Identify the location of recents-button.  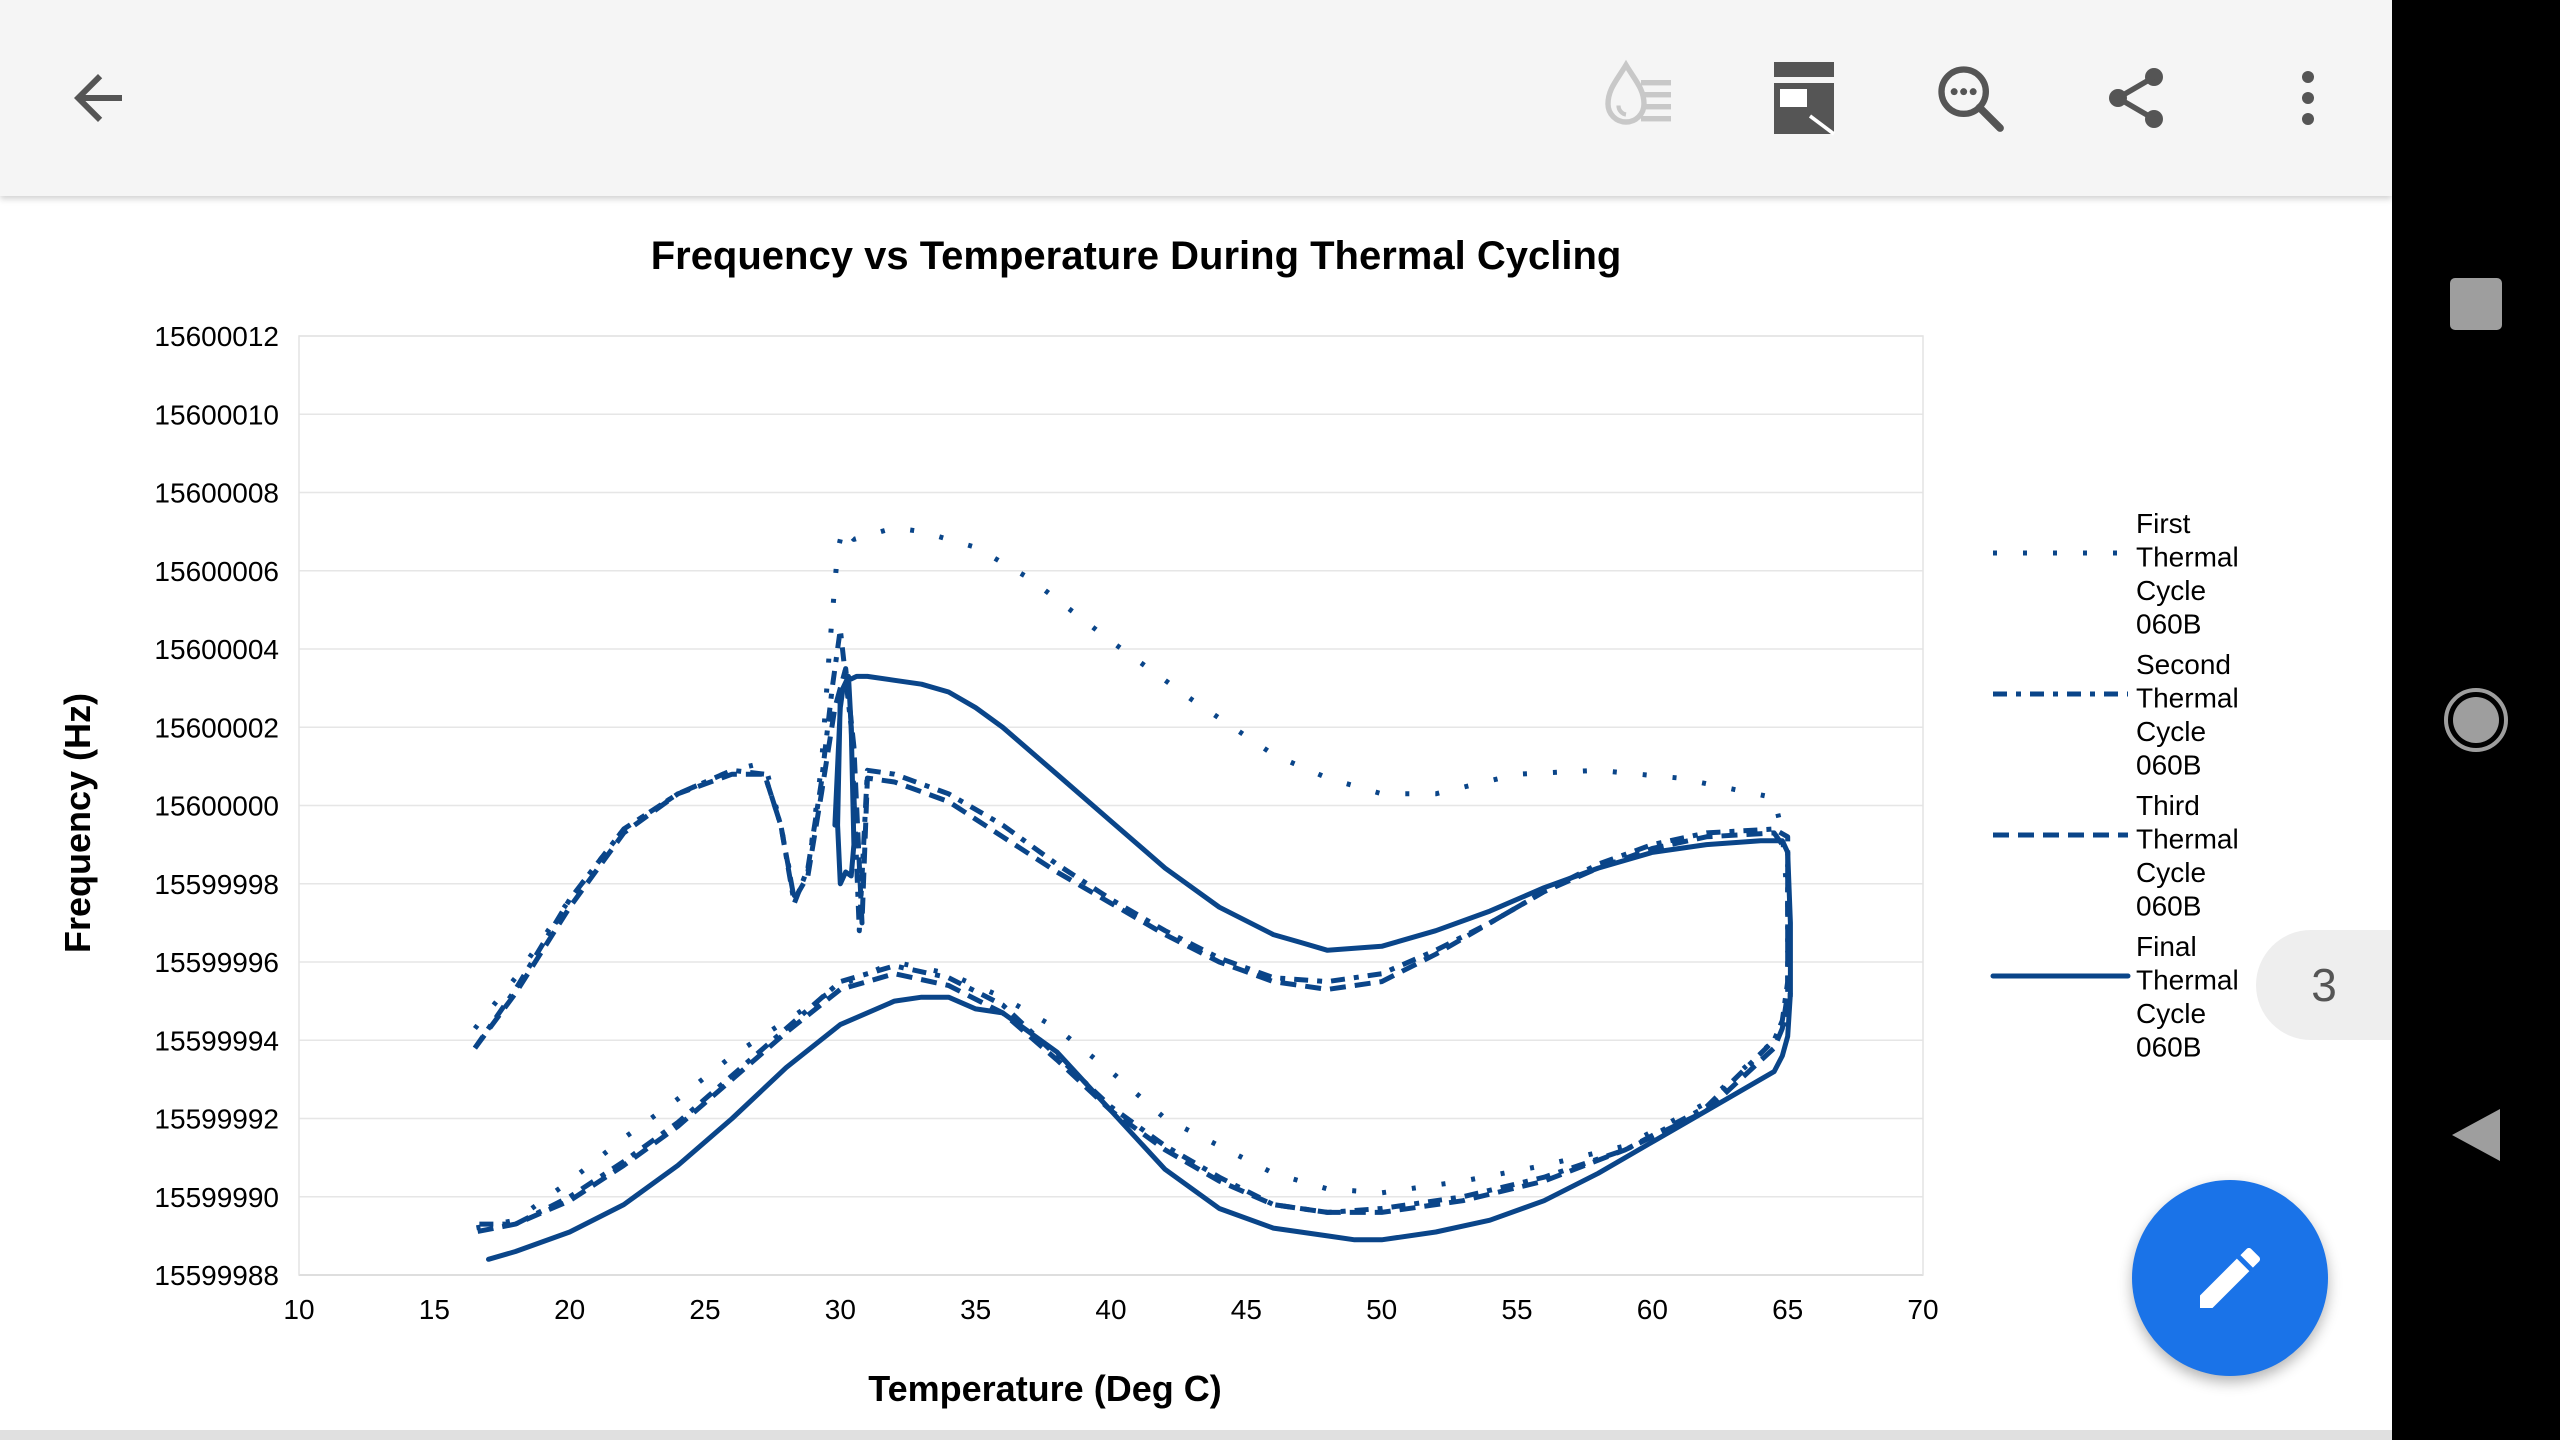
(2476, 304).